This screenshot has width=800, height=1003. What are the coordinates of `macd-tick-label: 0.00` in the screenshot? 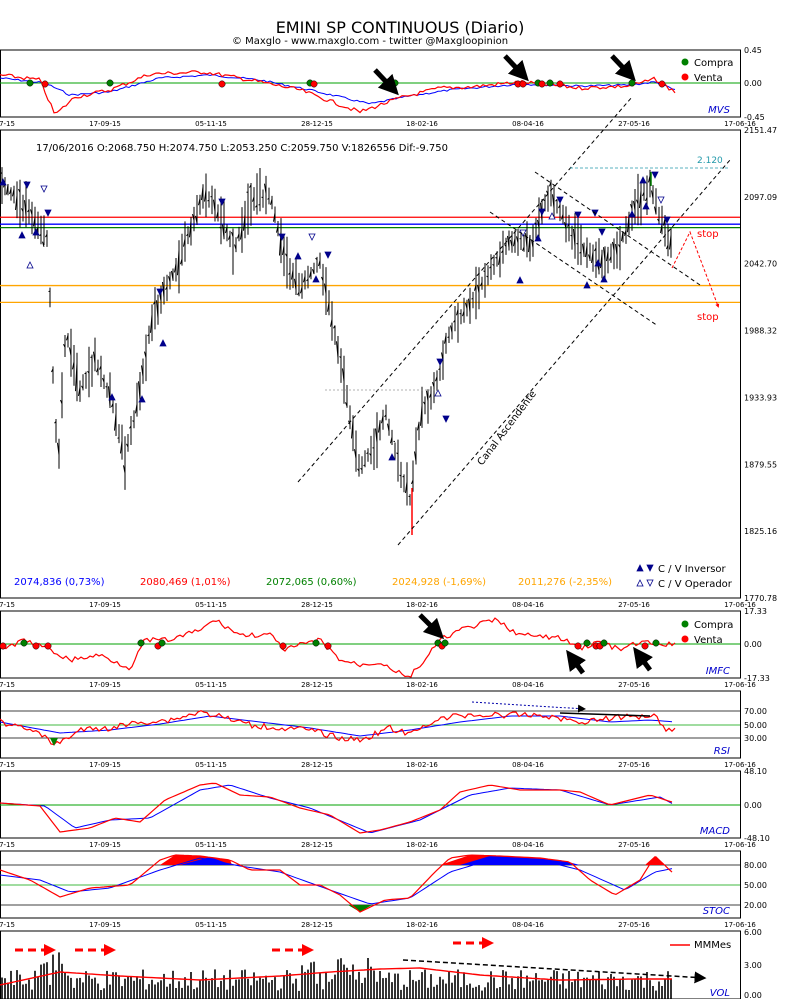 It's located at (753, 805).